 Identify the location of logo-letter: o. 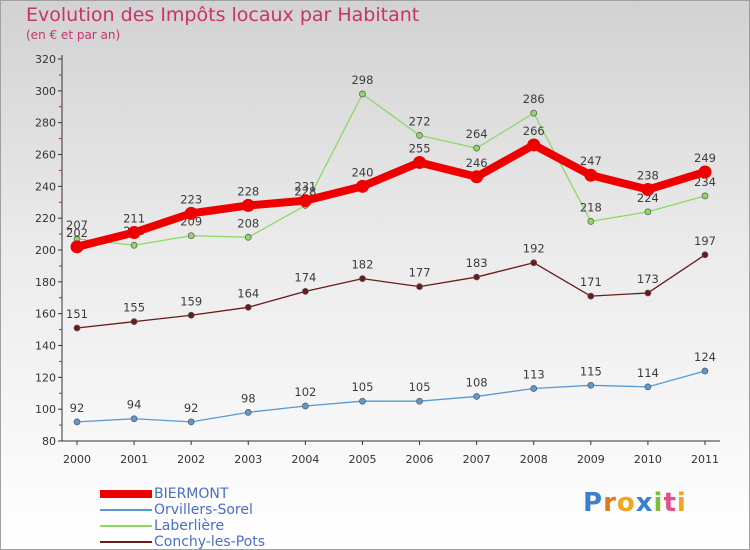
(626, 503).